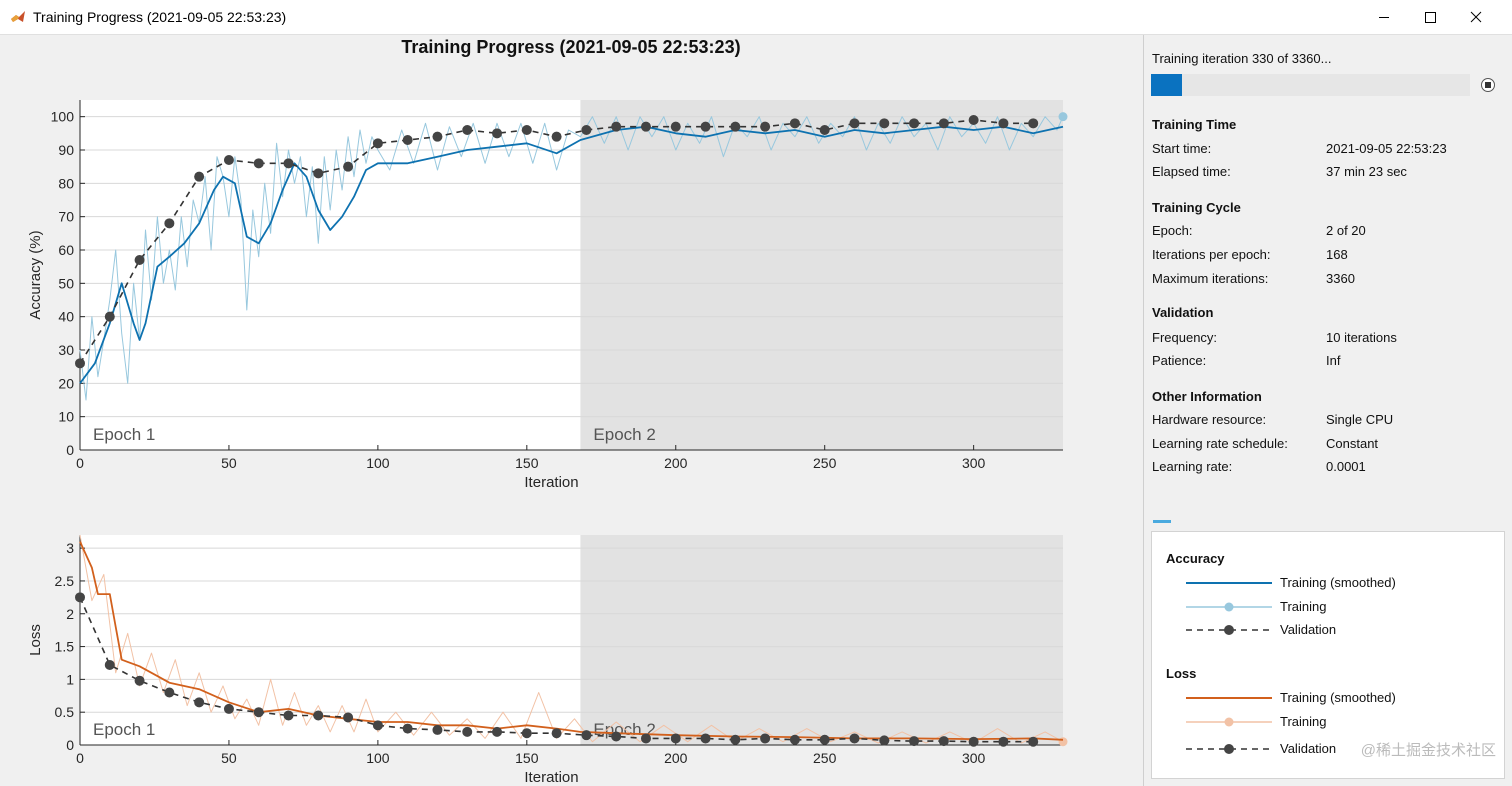  What do you see at coordinates (1310, 85) in the screenshot?
I see `progress-bar` at bounding box center [1310, 85].